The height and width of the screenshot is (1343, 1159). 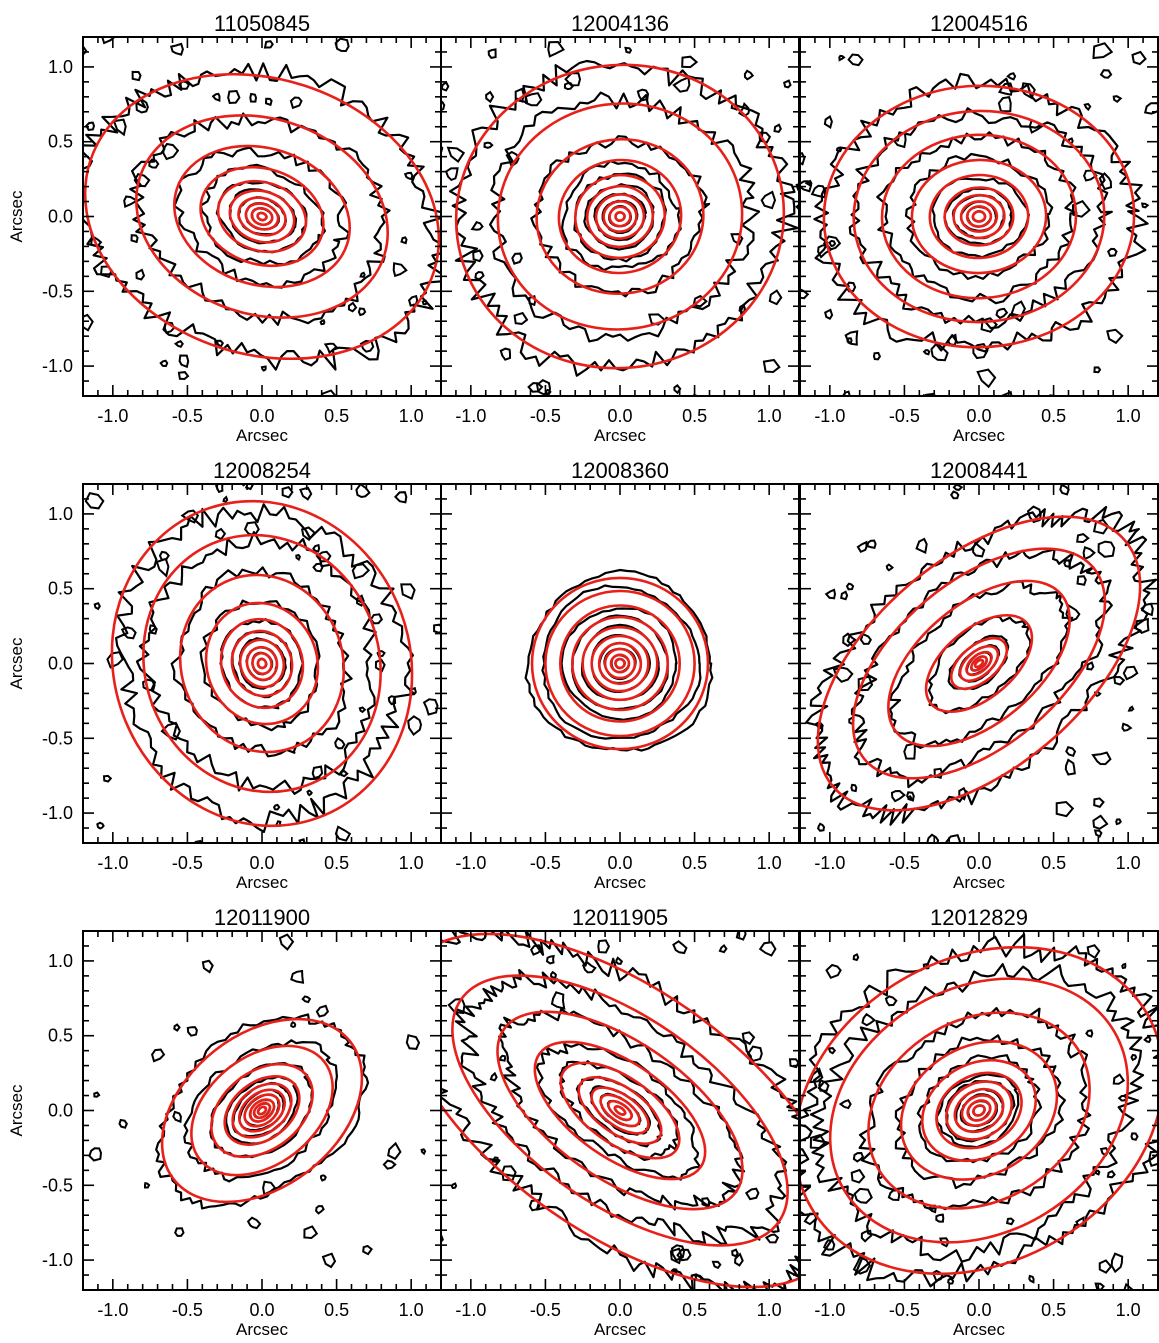 I want to click on x-tick-label: -1.0, so click(x=829, y=1310).